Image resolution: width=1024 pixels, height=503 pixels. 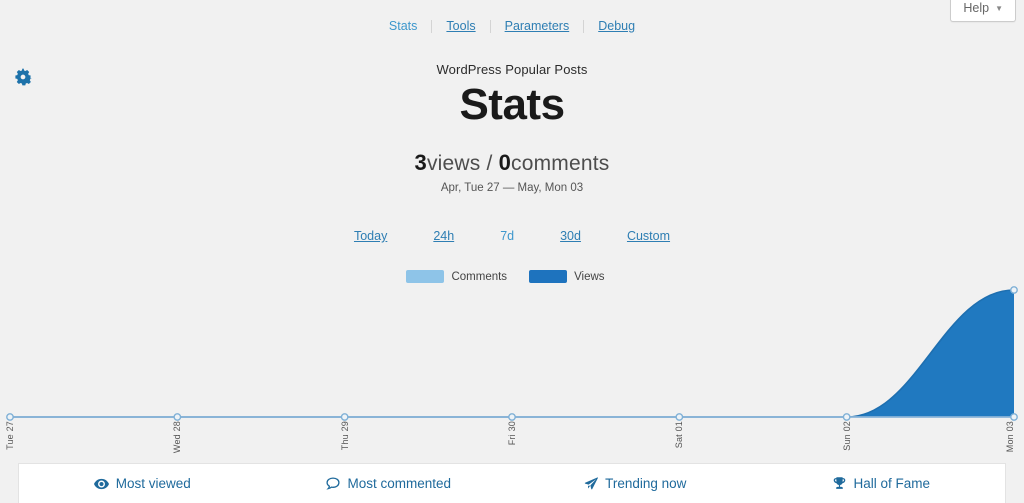 I want to click on toolbar-trending-now: Trending now, so click(x=635, y=484).